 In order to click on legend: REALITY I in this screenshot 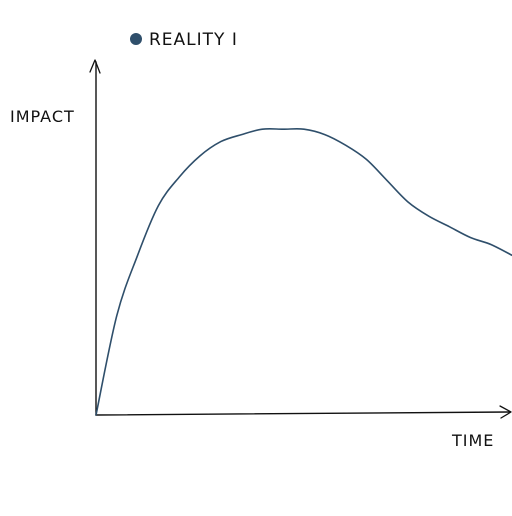, I will do `click(184, 40)`.